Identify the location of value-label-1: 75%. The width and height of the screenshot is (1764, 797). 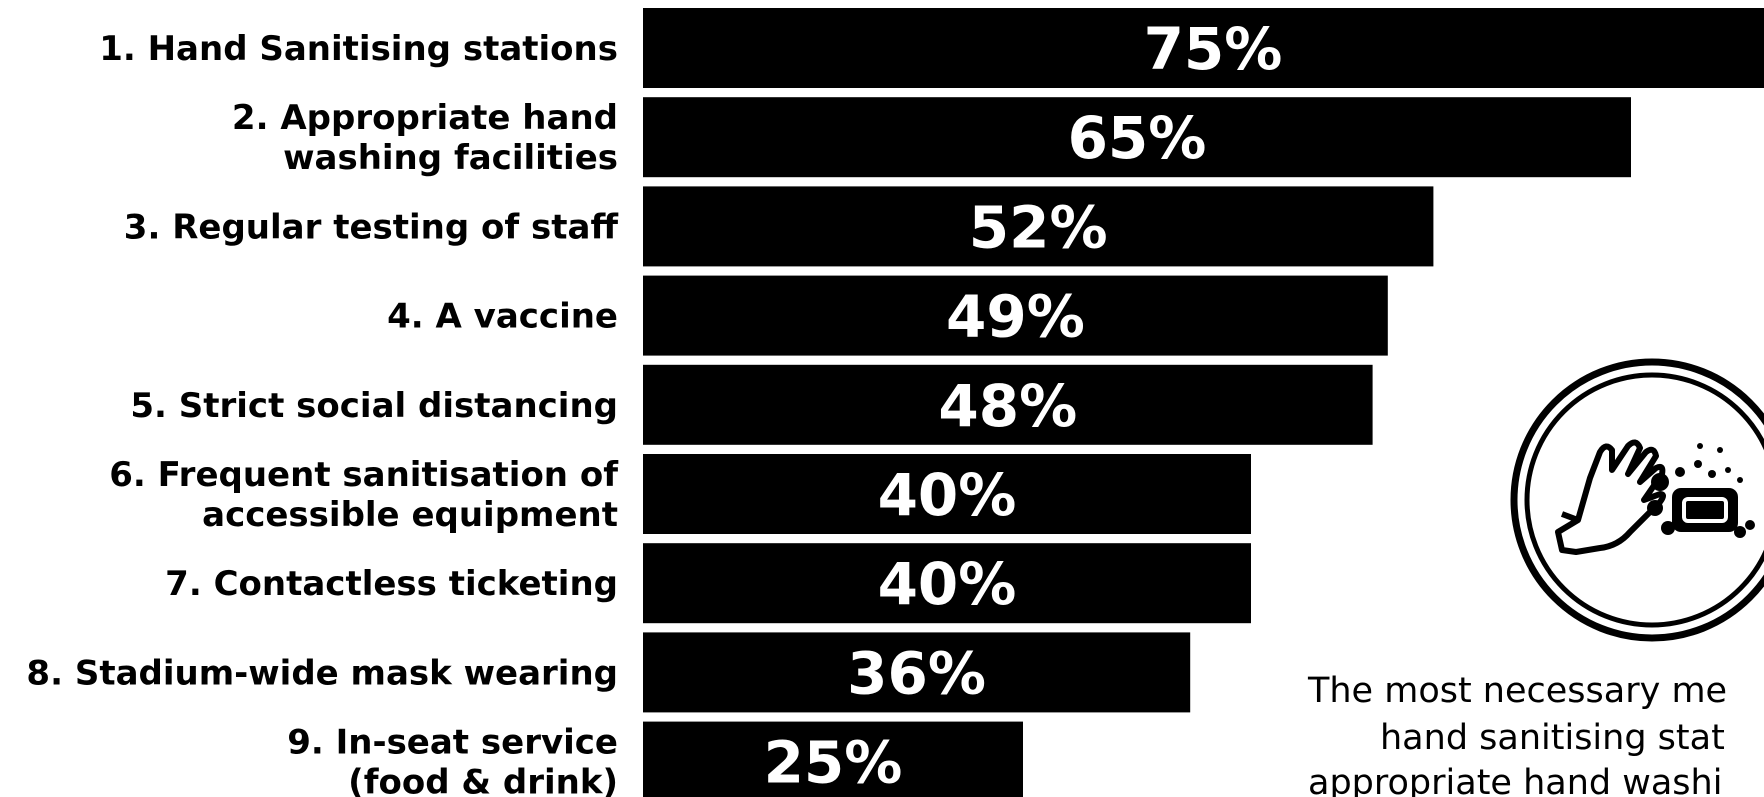
(1213, 49).